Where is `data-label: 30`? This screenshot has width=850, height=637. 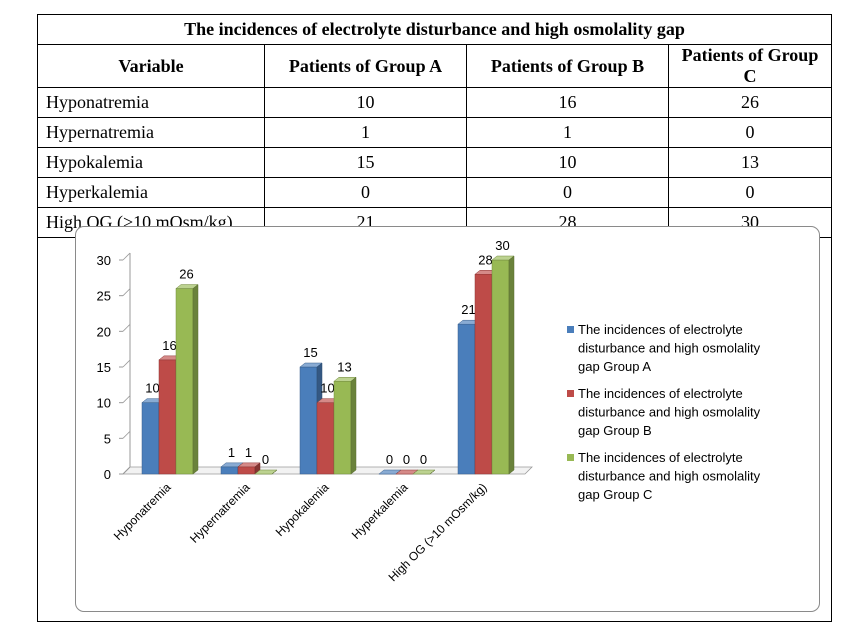
data-label: 30 is located at coordinates (502, 245).